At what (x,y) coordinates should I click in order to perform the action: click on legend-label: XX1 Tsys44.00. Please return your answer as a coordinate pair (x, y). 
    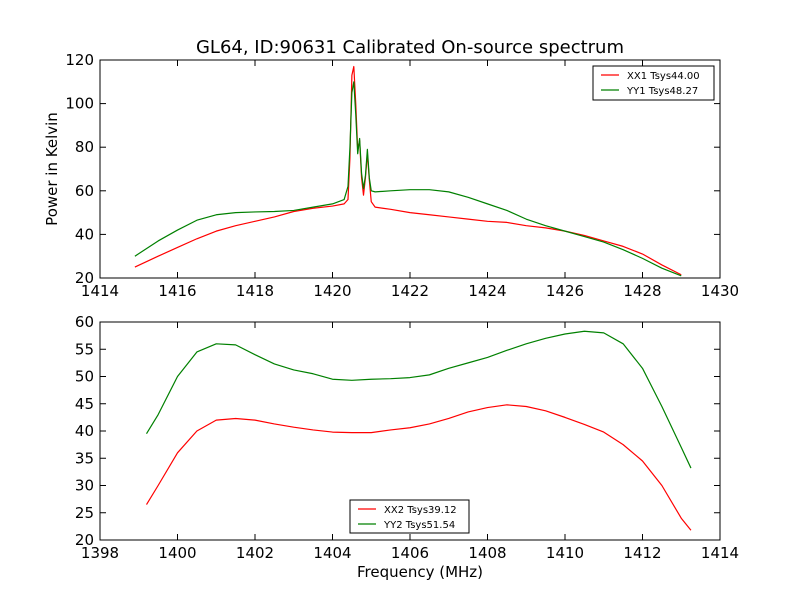
    Looking at the image, I should click on (663, 76).